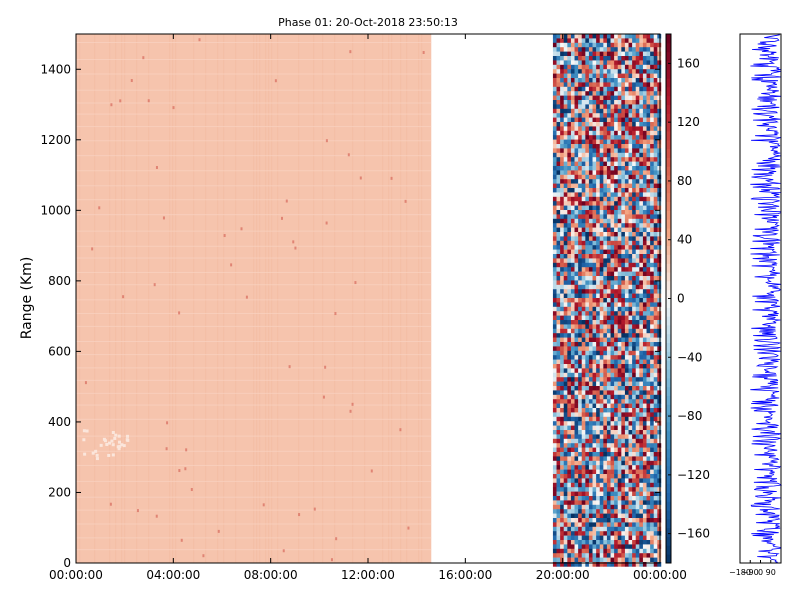  I want to click on heatmap-speckle, so click(314, 509).